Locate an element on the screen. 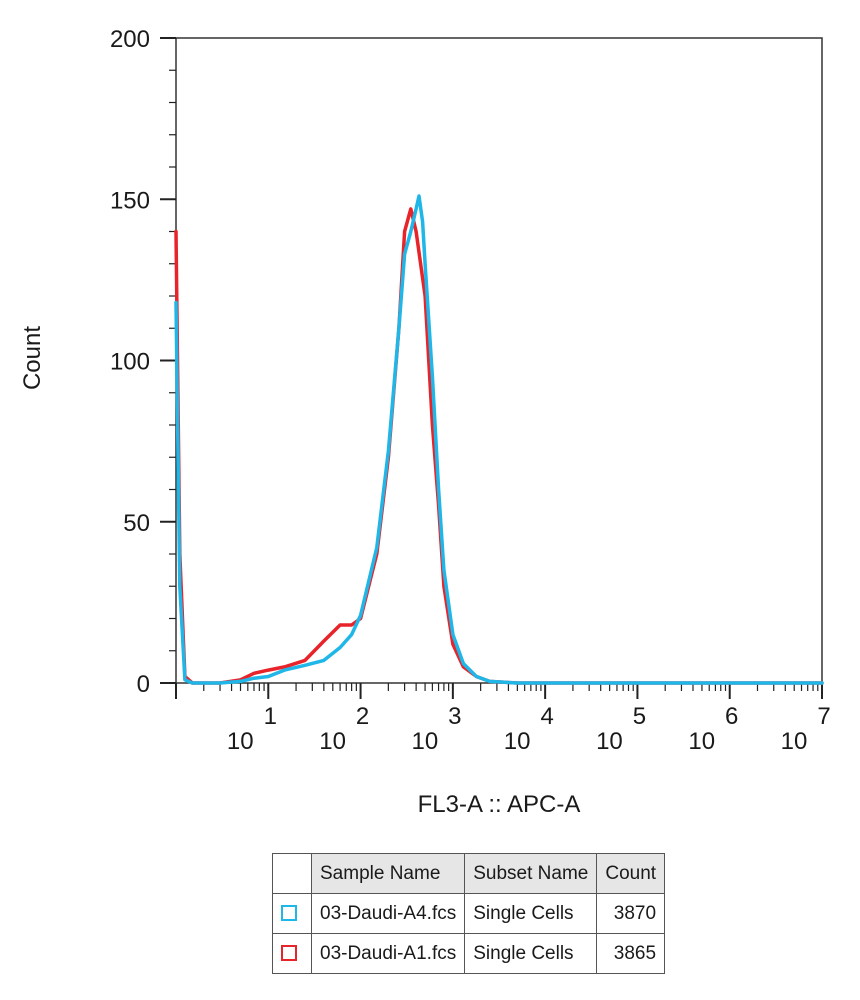 The image size is (860, 1000). legend-subset-a1: Single Cells is located at coordinates (531, 953).